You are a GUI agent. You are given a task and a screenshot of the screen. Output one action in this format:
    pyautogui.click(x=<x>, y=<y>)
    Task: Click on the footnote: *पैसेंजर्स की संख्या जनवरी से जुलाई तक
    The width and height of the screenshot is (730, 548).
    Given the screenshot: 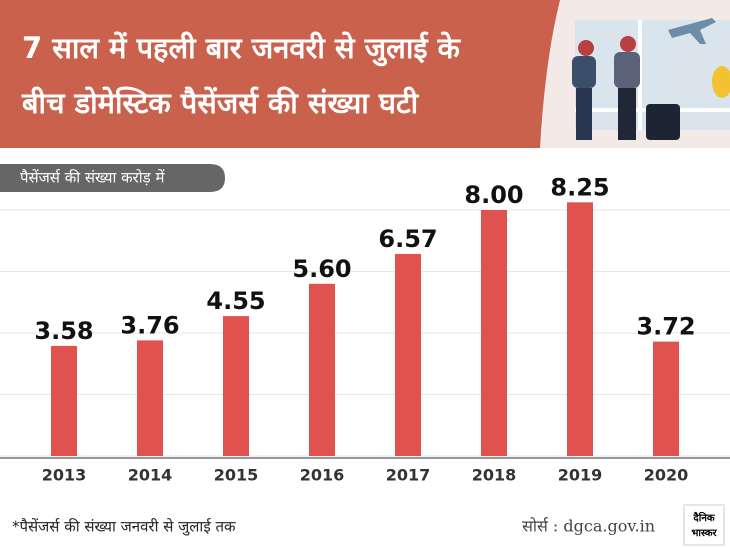 What is the action you would take?
    pyautogui.click(x=124, y=527)
    